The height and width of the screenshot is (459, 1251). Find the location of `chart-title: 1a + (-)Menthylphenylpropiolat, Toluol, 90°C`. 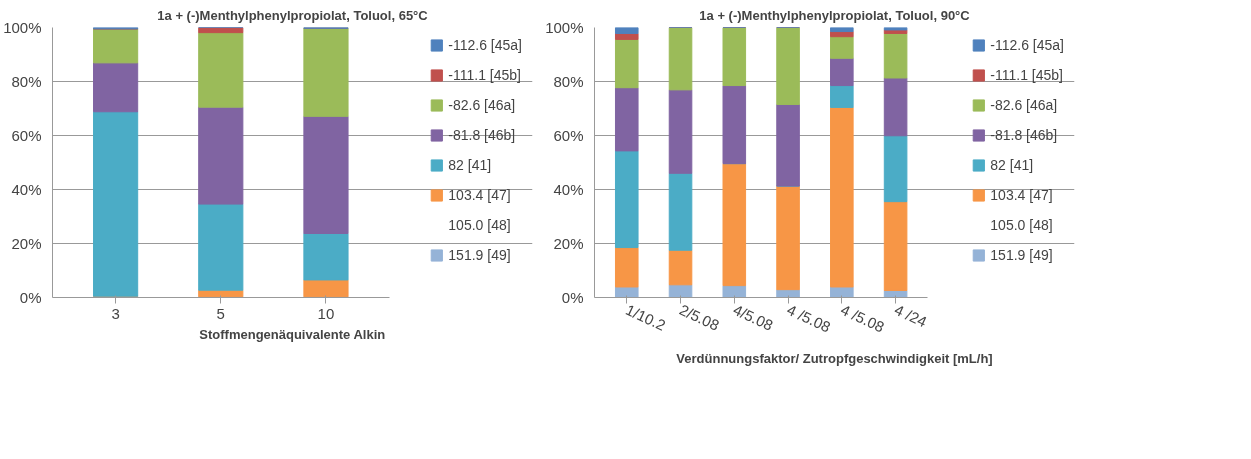

chart-title: 1a + (-)Menthylphenylpropiolat, Toluol, 90°C is located at coordinates (835, 15).